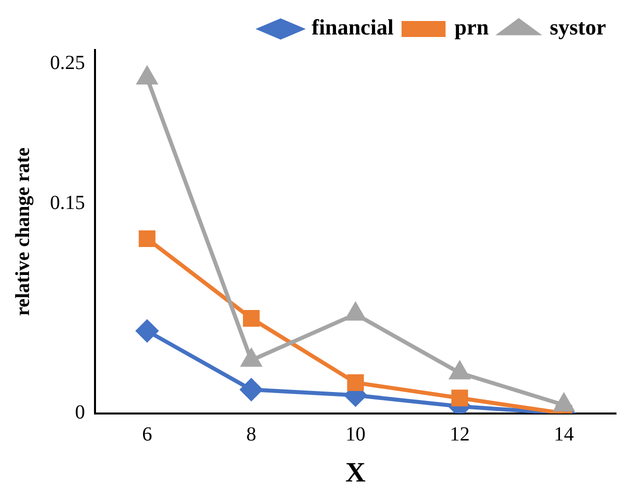  Describe the element at coordinates (471, 27) in the screenshot. I see `legend-label: prn` at that location.